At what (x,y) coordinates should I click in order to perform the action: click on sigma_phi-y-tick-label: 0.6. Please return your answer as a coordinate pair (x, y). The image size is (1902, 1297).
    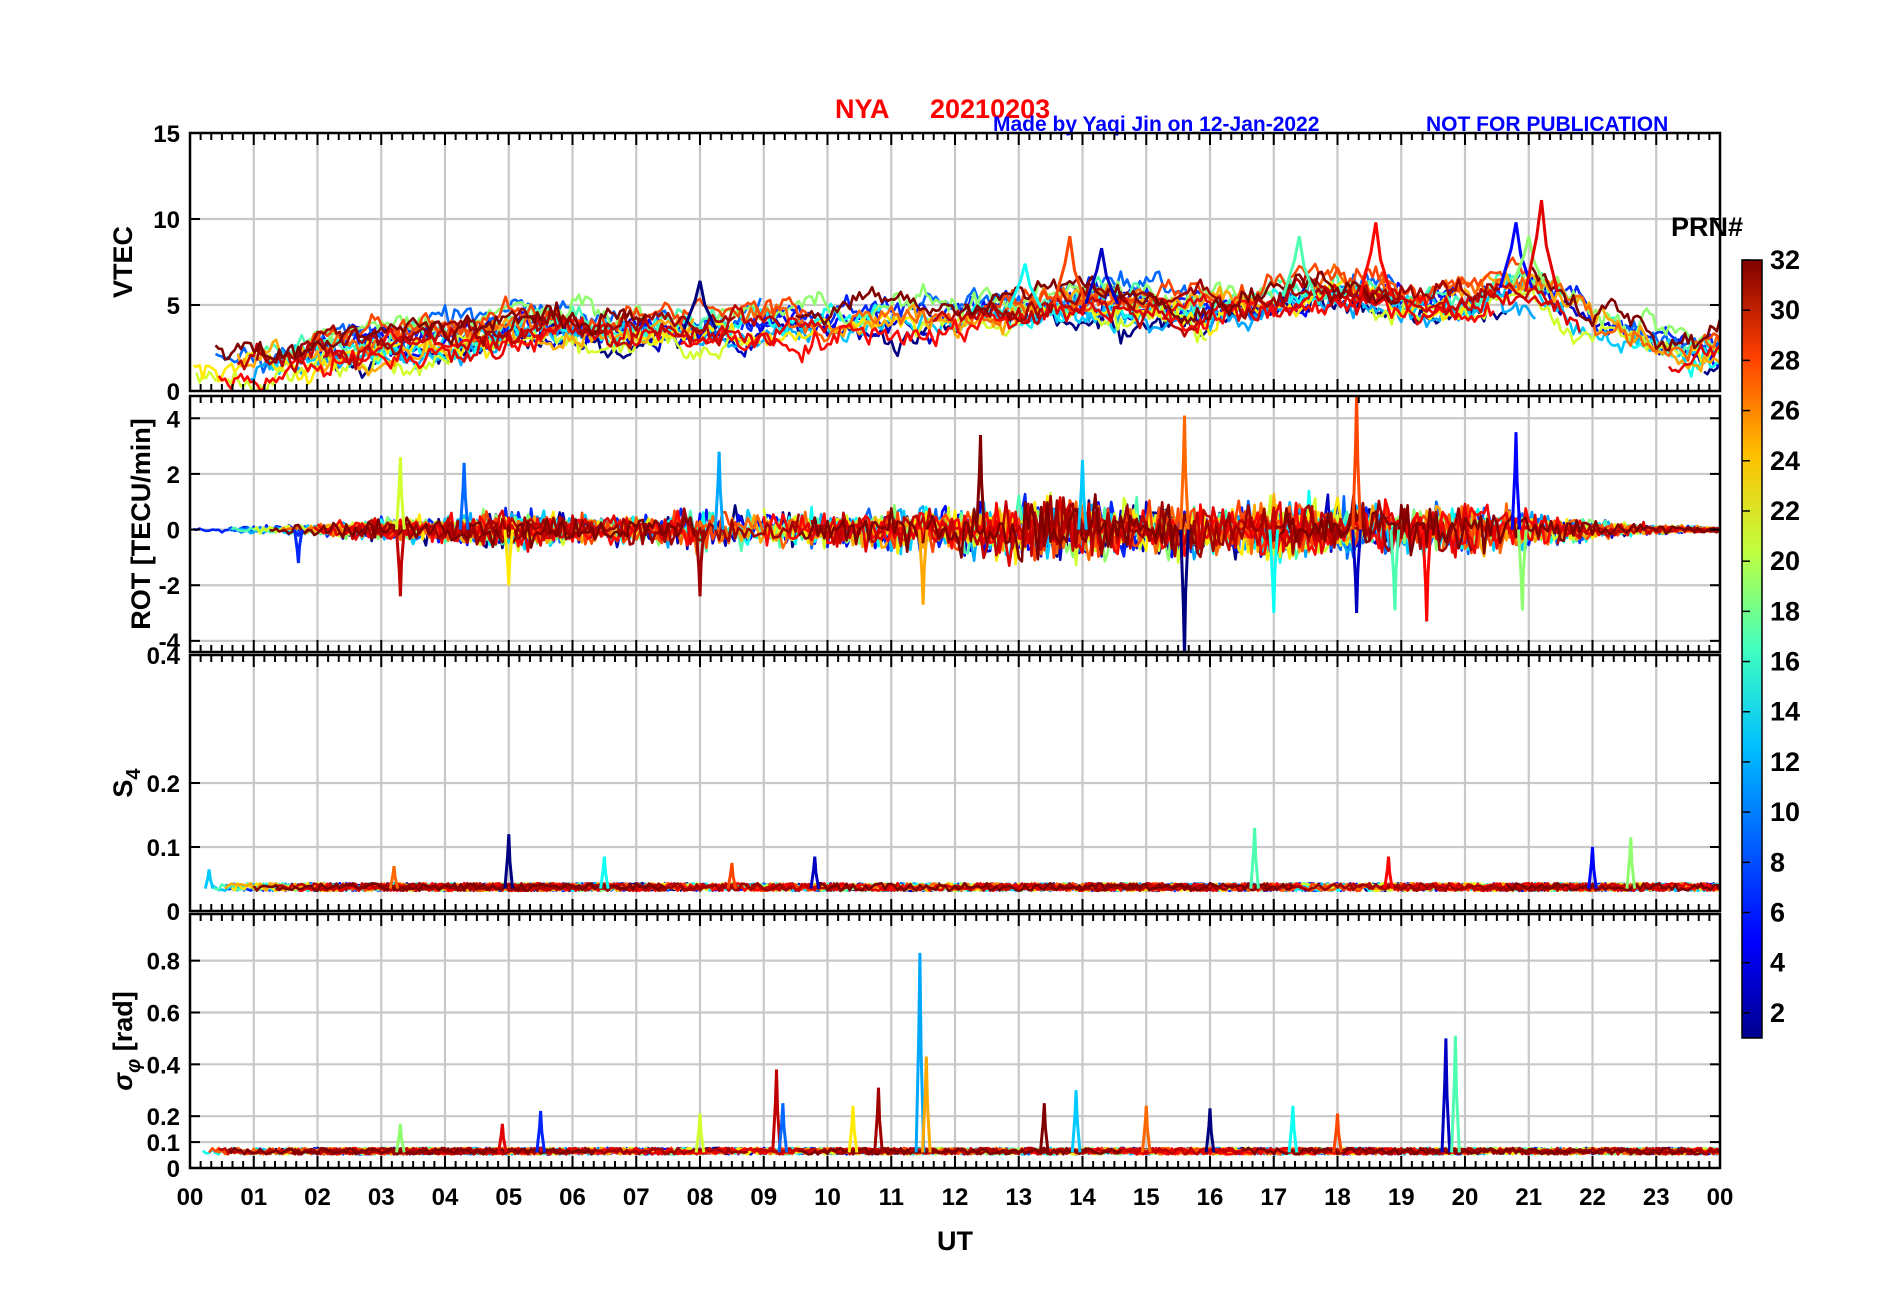
    Looking at the image, I should click on (163, 1013).